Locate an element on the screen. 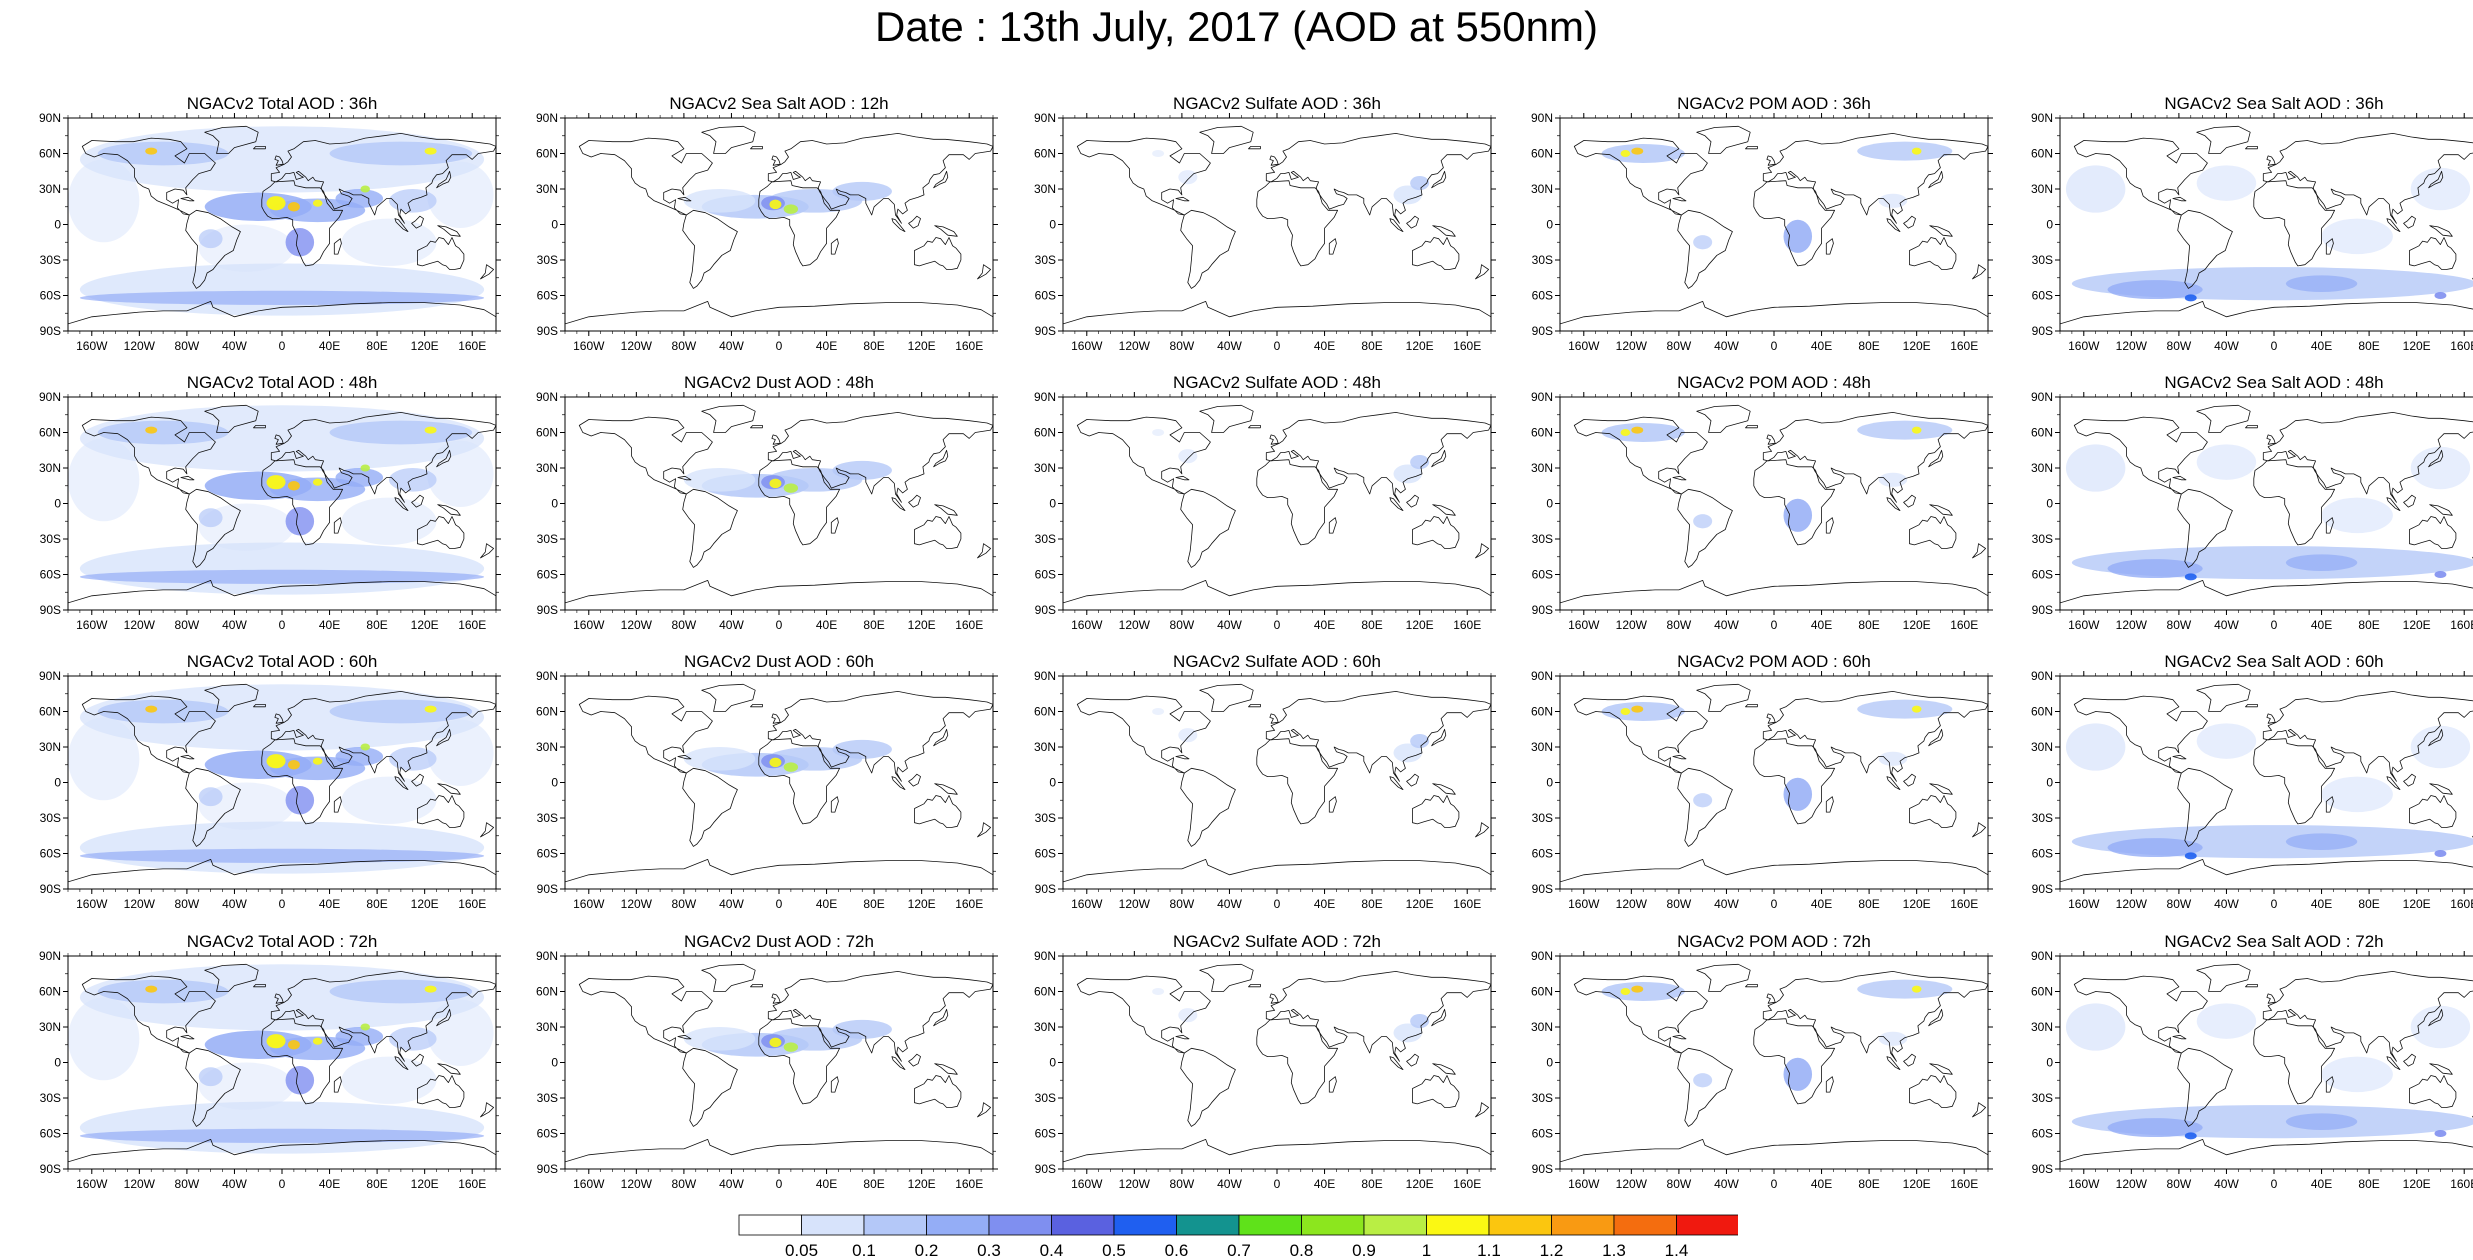 The width and height of the screenshot is (2473, 1260). lon-tick-label: 0 is located at coordinates (1774, 1184).